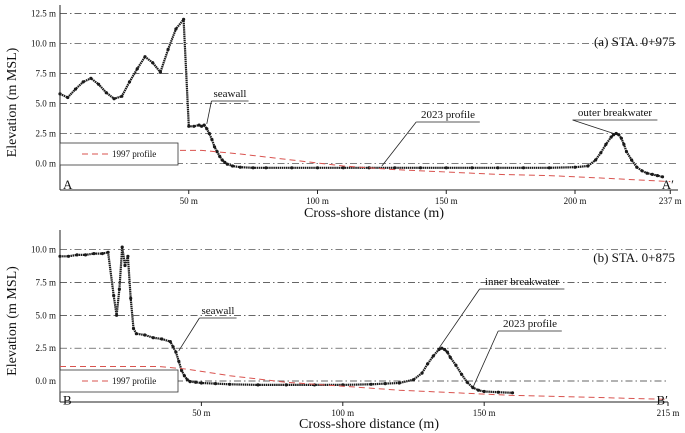  Describe the element at coordinates (317, 201) in the screenshot. I see `x-tick-label: 100 m` at that location.